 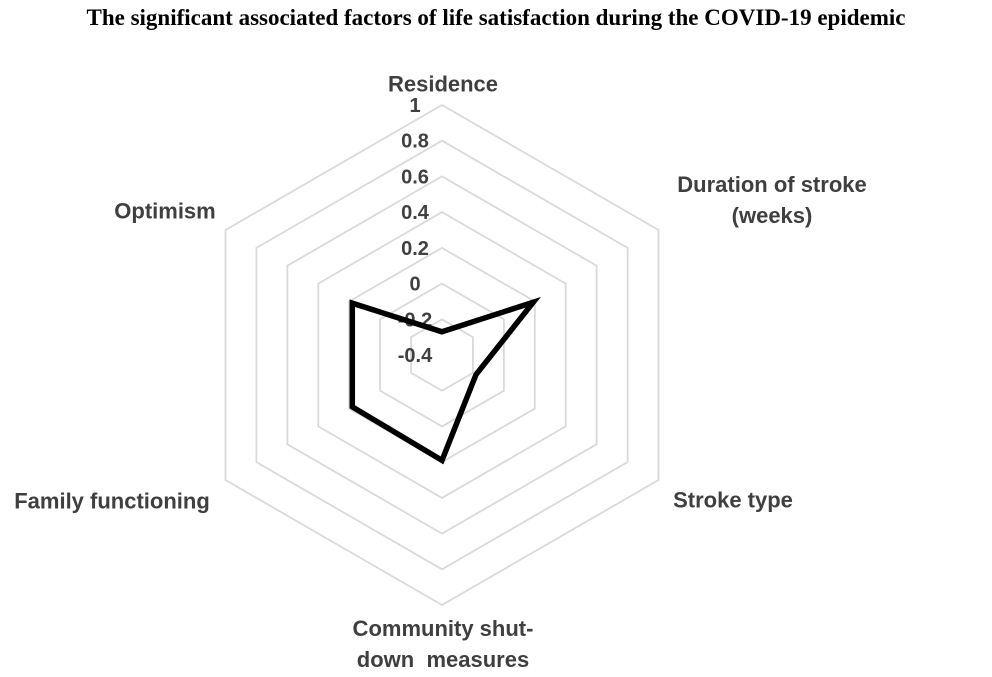 I want to click on tick-label: 0.8, so click(x=415, y=142).